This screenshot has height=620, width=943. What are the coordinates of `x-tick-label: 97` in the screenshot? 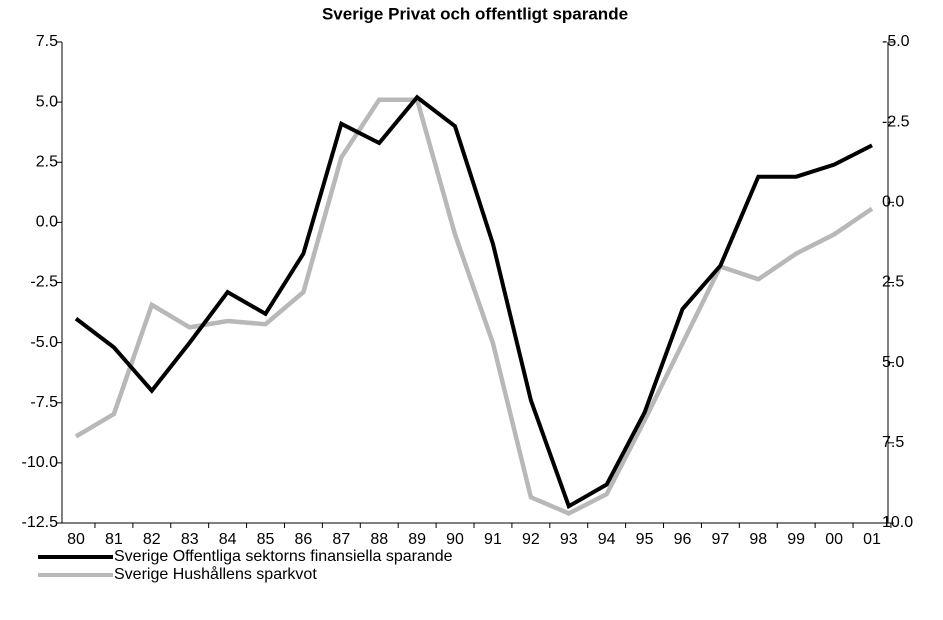 It's located at (720, 539).